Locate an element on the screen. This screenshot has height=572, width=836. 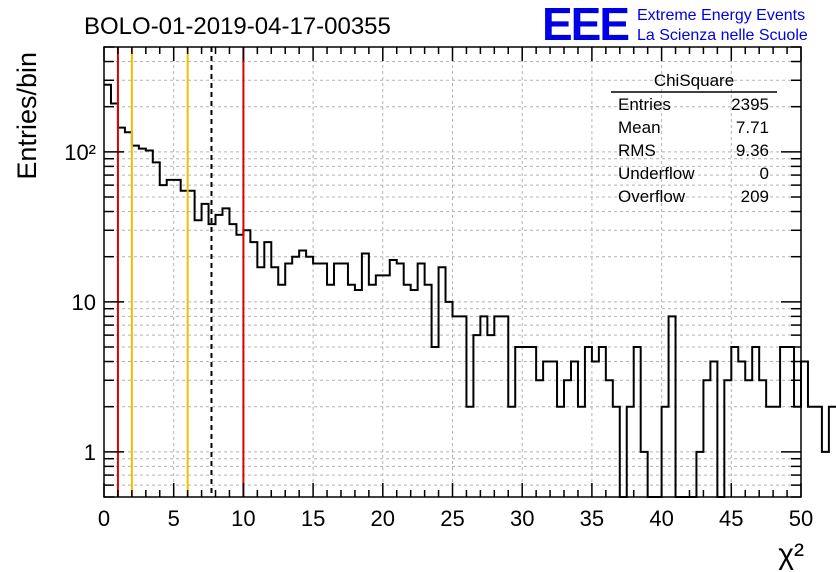
y-tick-label: 10 is located at coordinates (84, 302).